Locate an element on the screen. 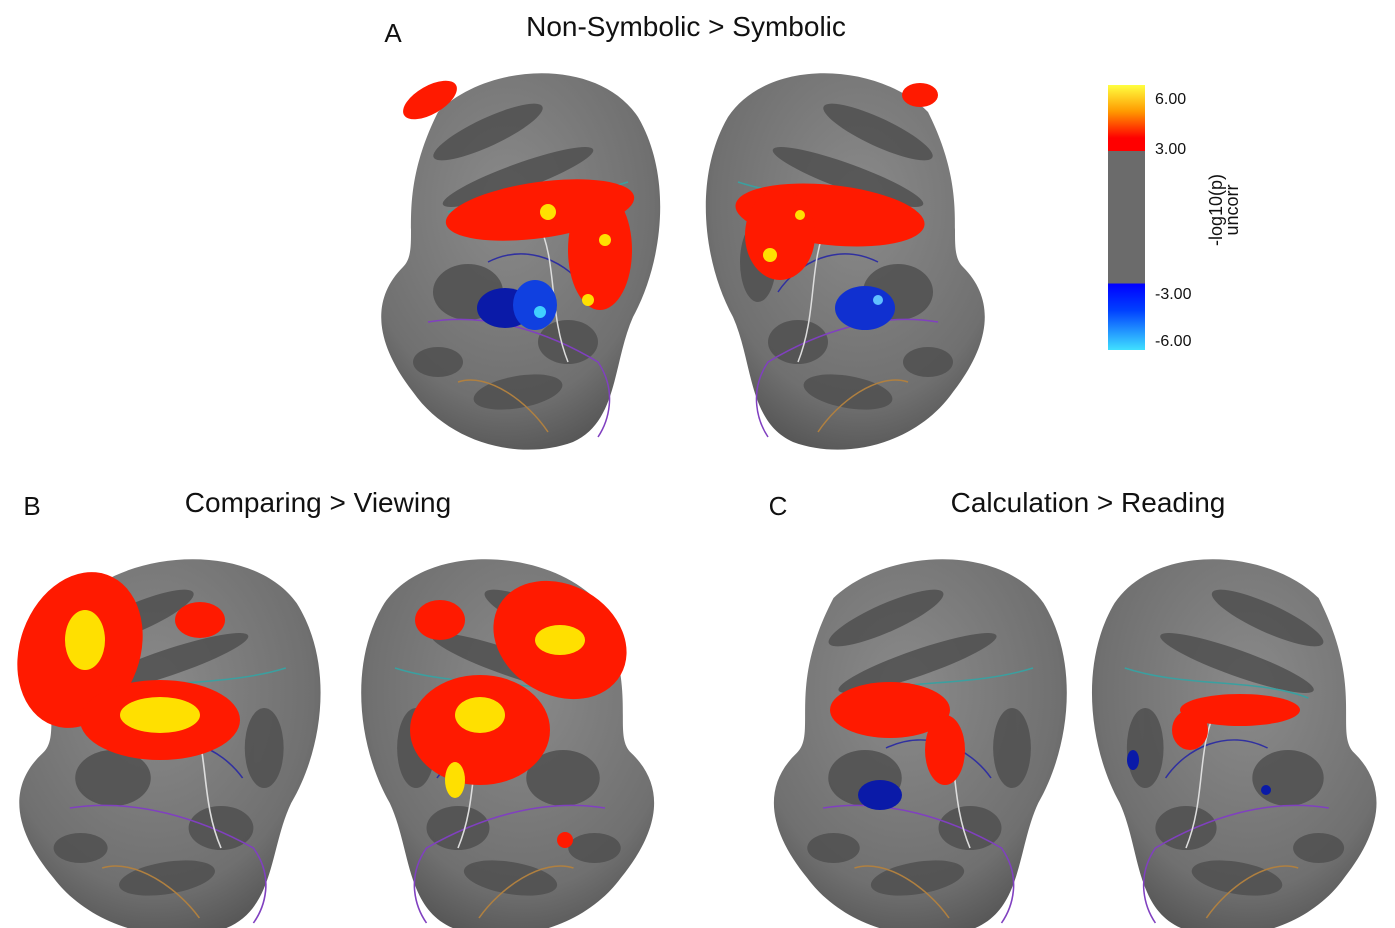 The image size is (1395, 928). colorbar is located at coordinates (1126, 217).